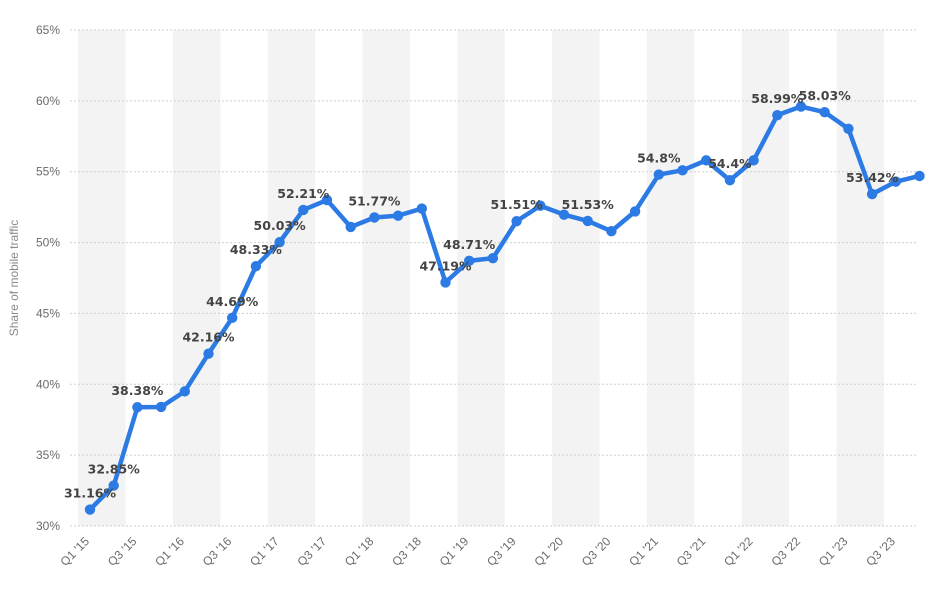 This screenshot has height=612, width=932. I want to click on x-tick-label: Q3 '23, so click(880, 551).